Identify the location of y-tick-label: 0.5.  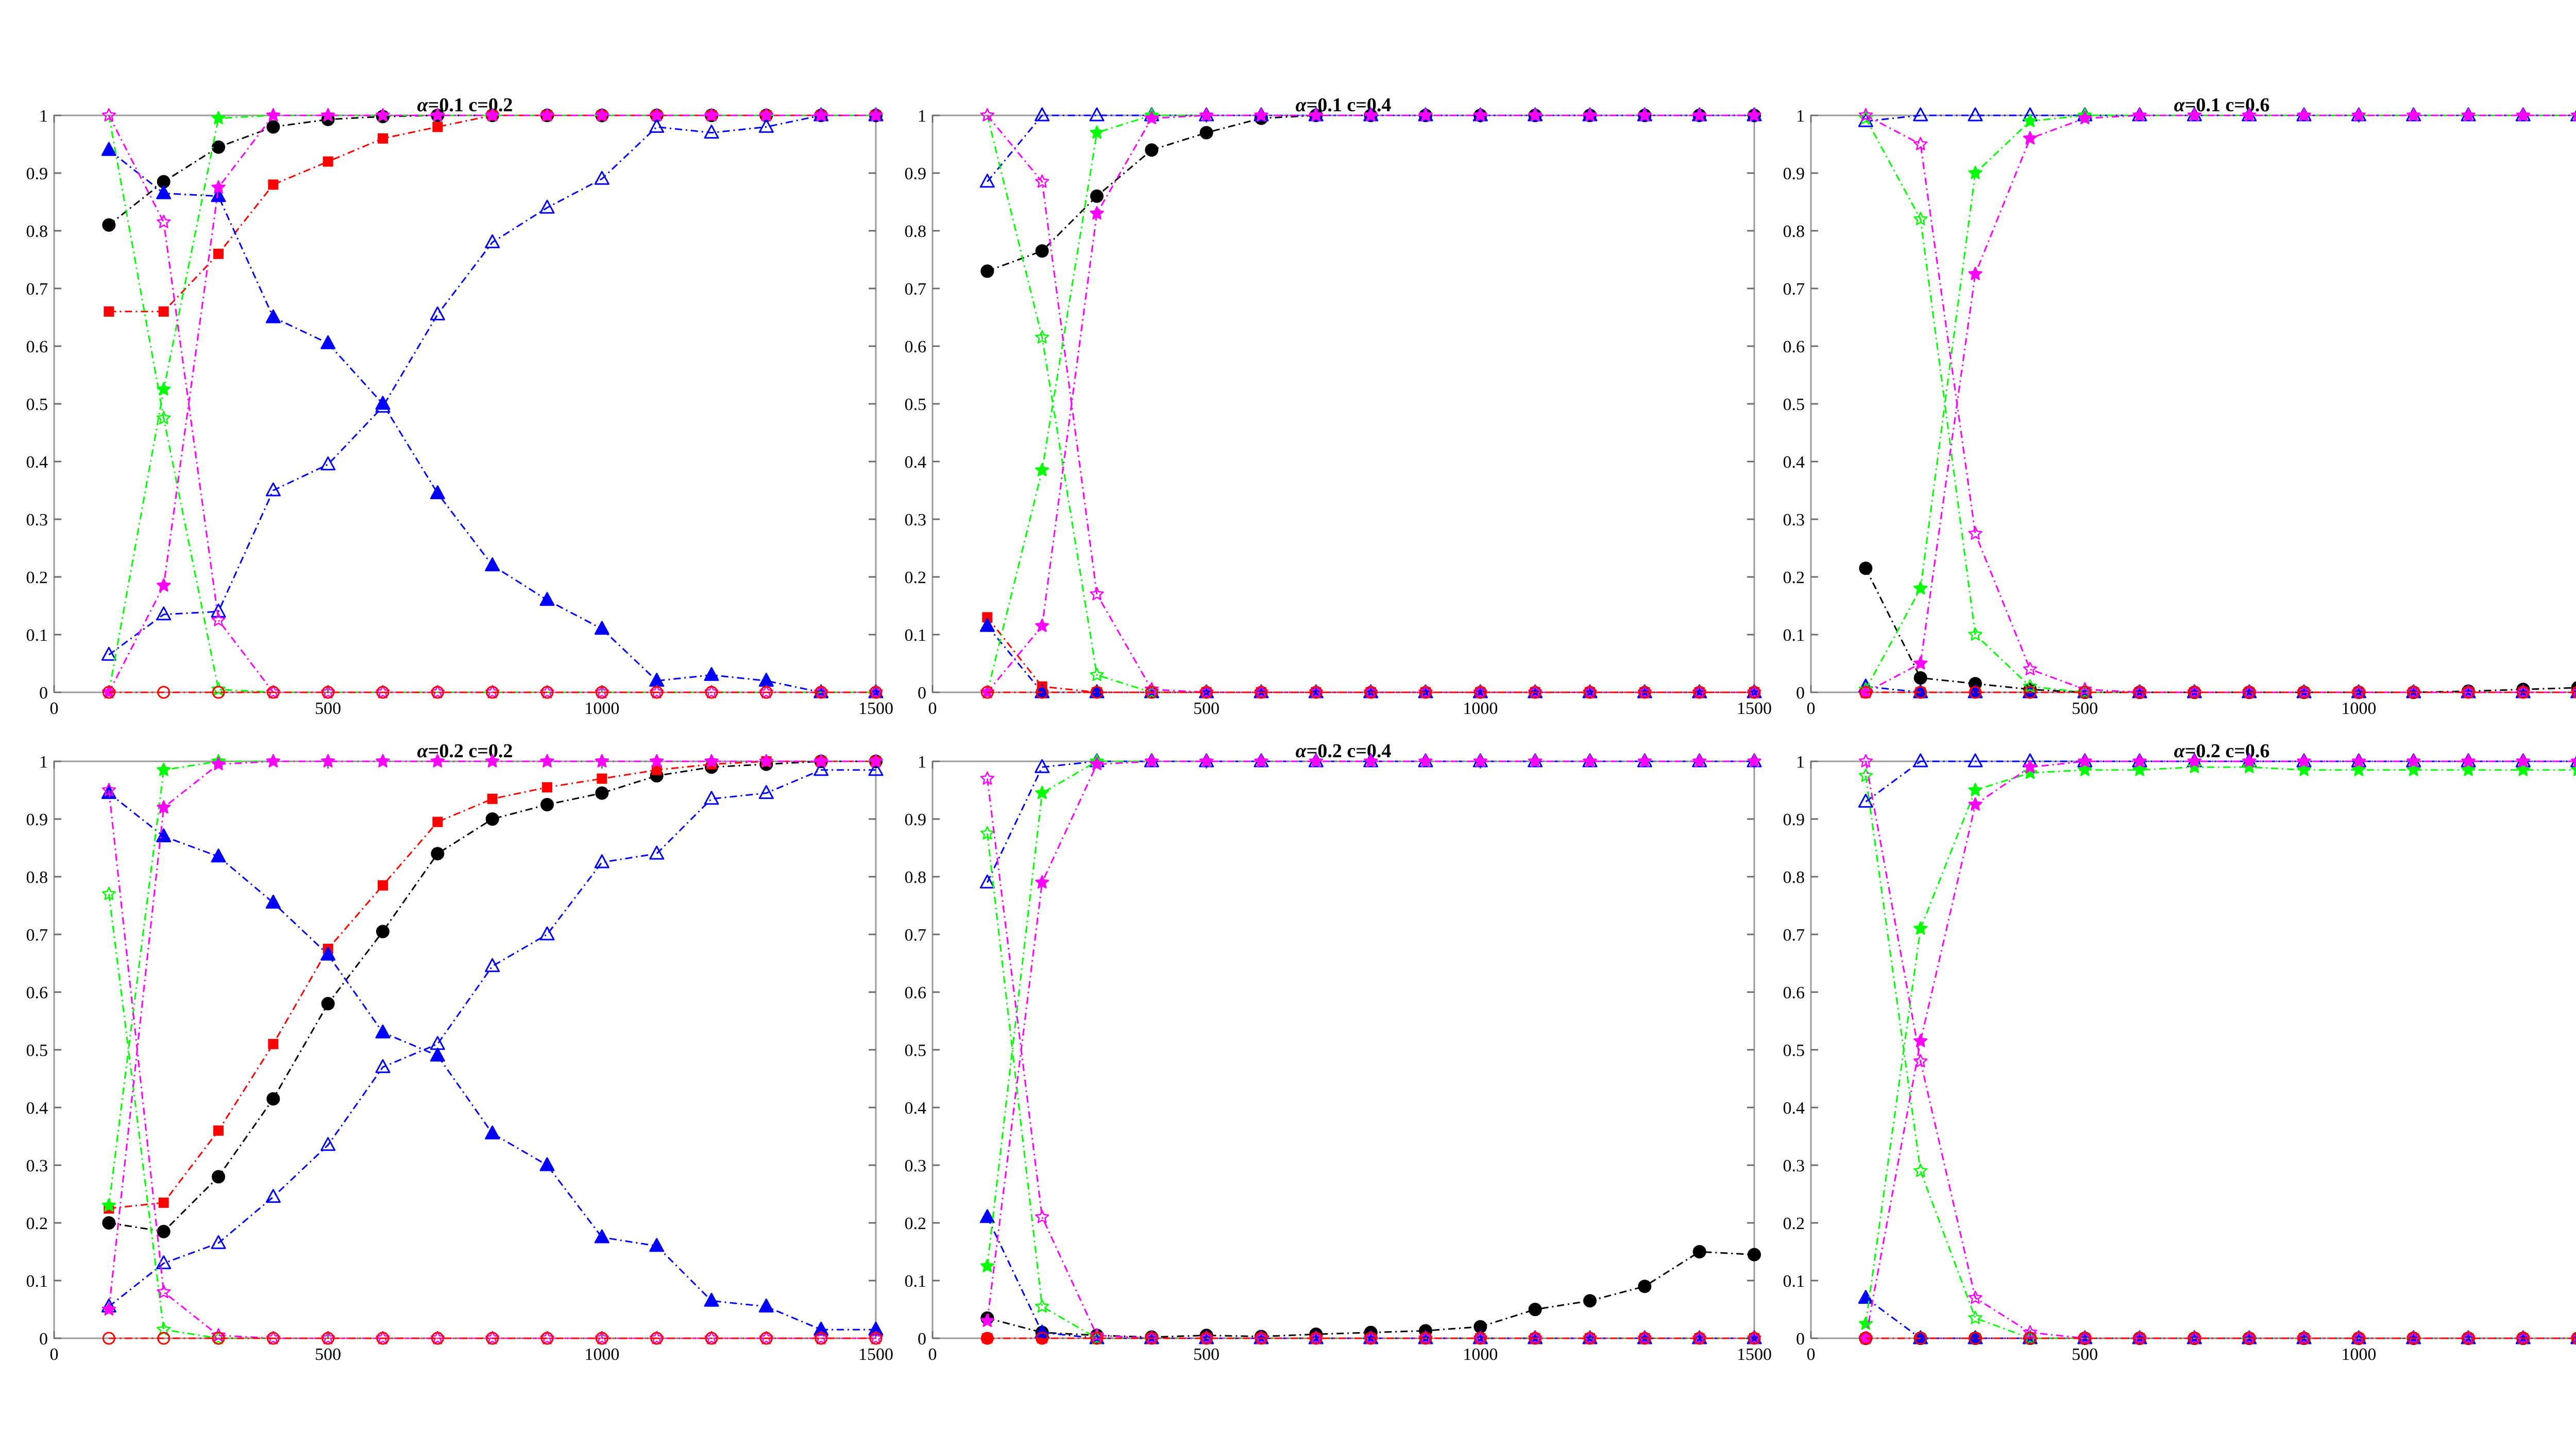
(916, 1050).